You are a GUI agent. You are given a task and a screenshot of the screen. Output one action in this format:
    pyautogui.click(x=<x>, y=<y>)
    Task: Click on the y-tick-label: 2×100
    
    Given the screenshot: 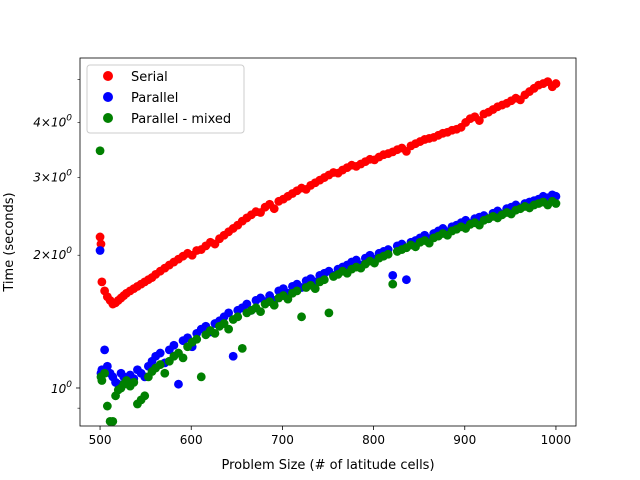 What is the action you would take?
    pyautogui.click(x=52, y=254)
    